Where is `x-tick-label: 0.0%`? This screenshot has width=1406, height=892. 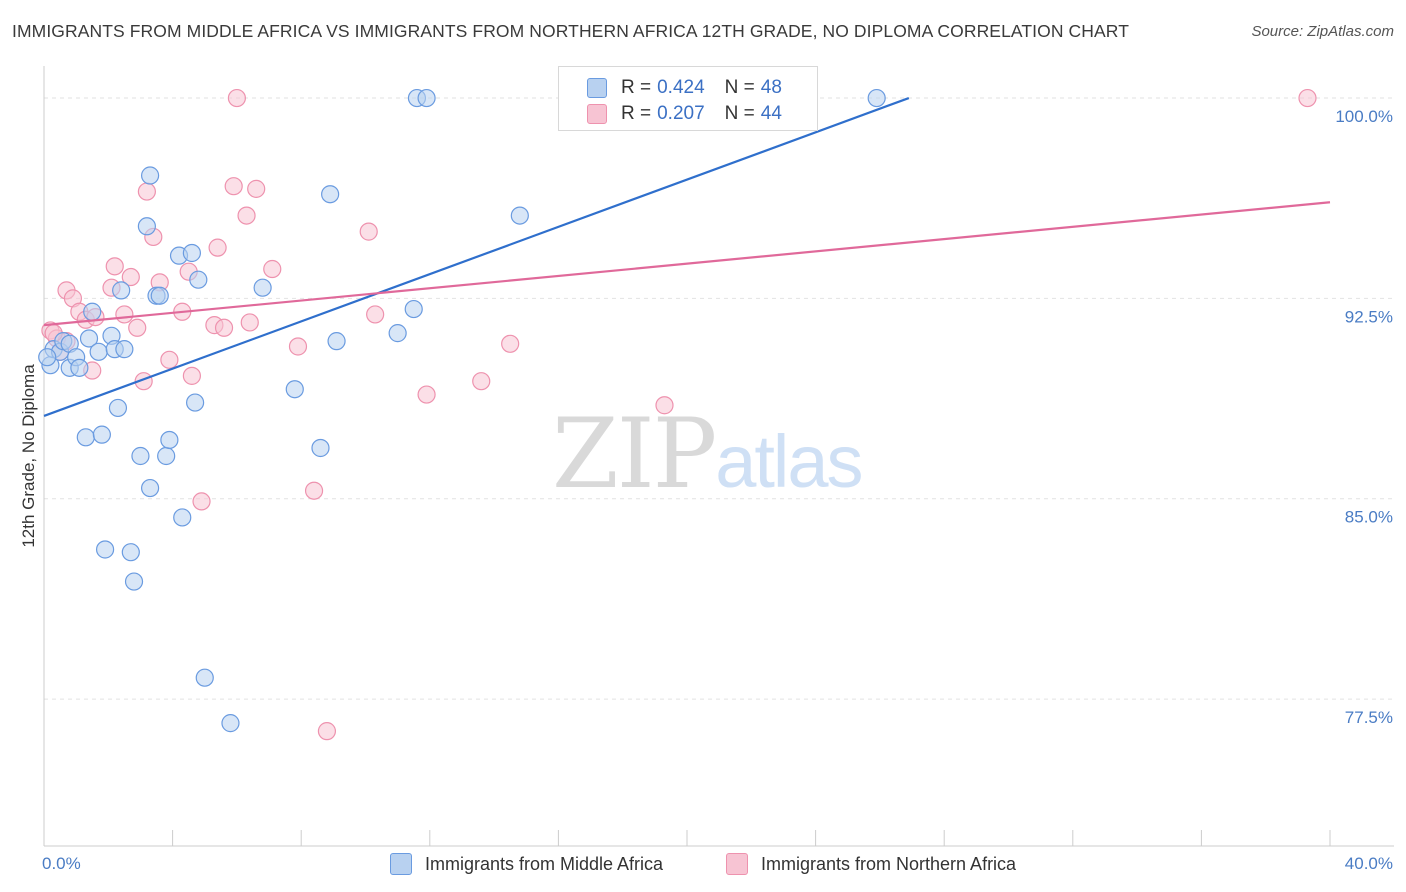
x-tick-label: 0.0% is located at coordinates (61, 863).